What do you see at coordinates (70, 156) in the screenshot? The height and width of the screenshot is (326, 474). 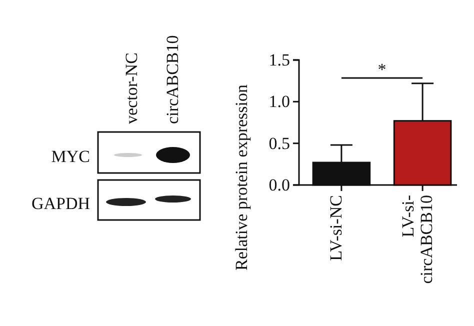 I see `text: MYC` at bounding box center [70, 156].